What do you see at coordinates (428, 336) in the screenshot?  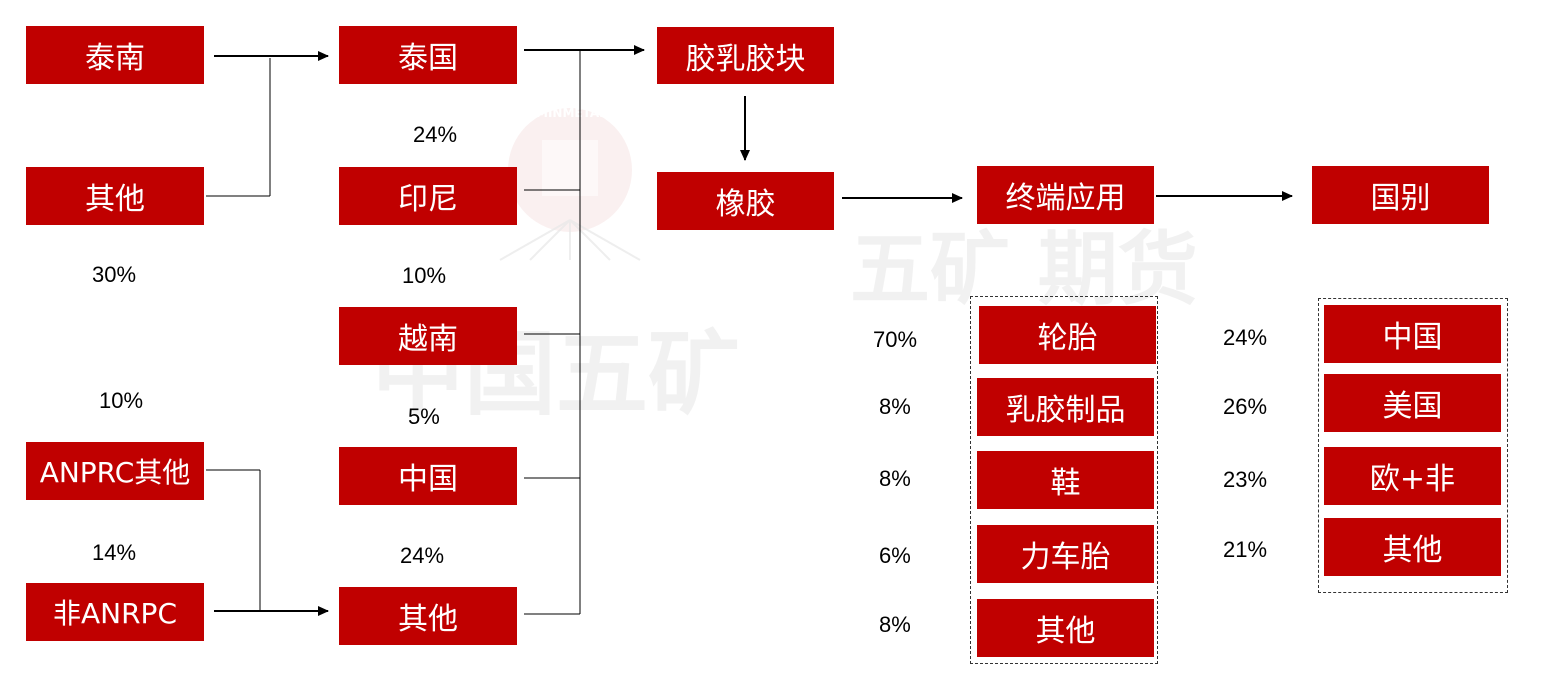 I see `producer-vietnam-box: 越南` at bounding box center [428, 336].